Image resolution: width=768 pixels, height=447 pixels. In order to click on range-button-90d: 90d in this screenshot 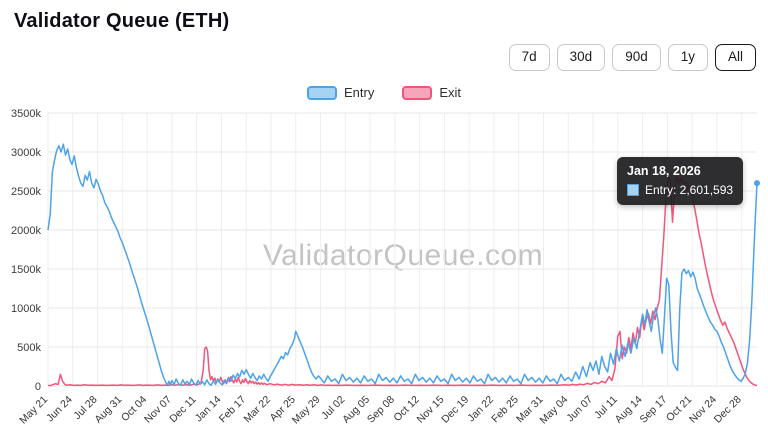, I will do `click(636, 57)`.